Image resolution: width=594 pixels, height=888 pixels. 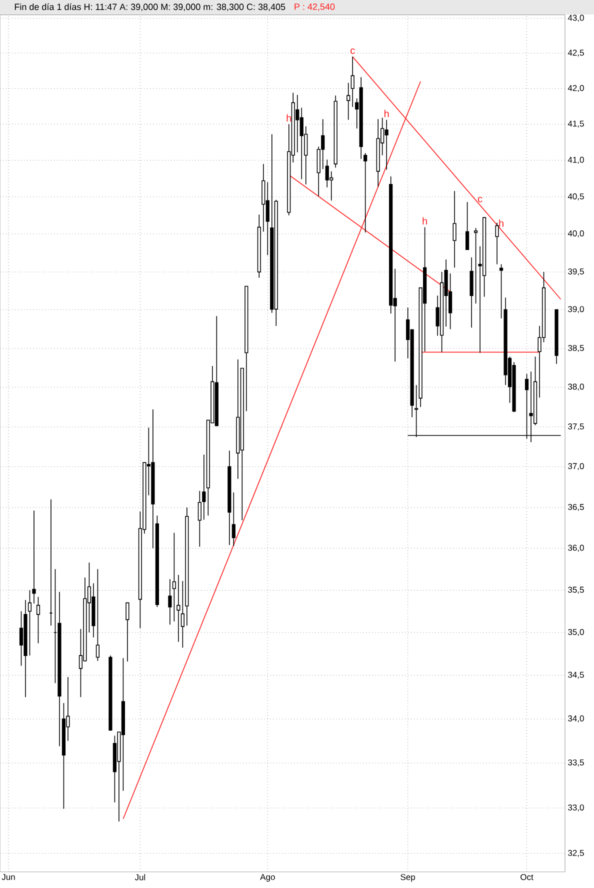 What do you see at coordinates (576, 272) in the screenshot?
I see `y-tick-label: 39,5` at bounding box center [576, 272].